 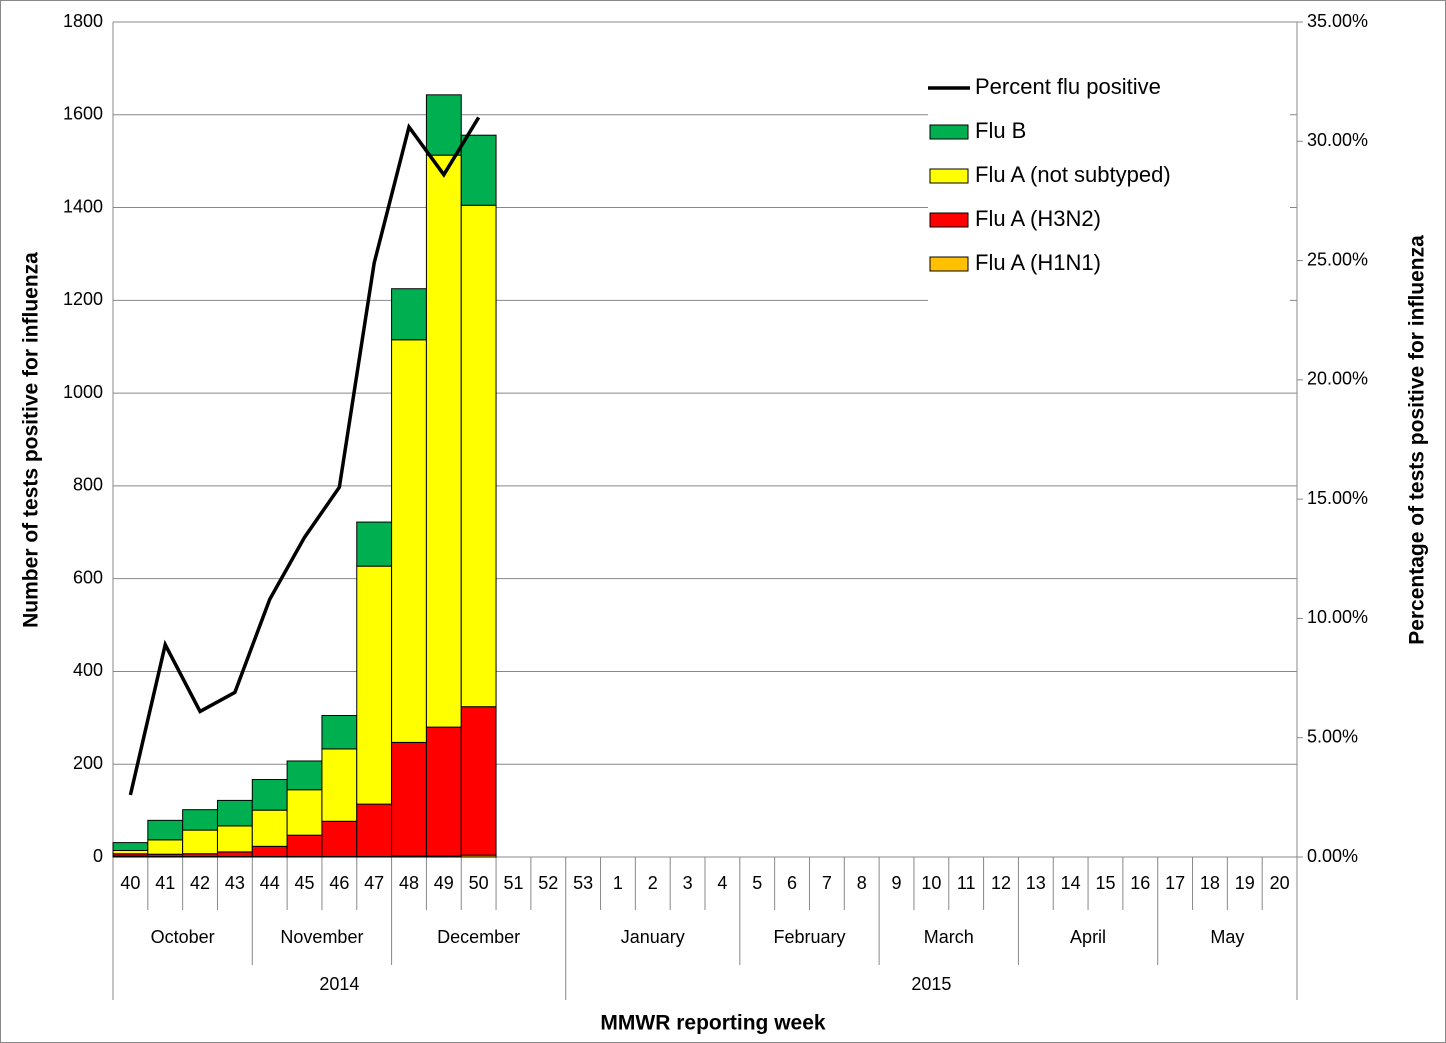 What do you see at coordinates (183, 937) in the screenshot?
I see `month-label: October` at bounding box center [183, 937].